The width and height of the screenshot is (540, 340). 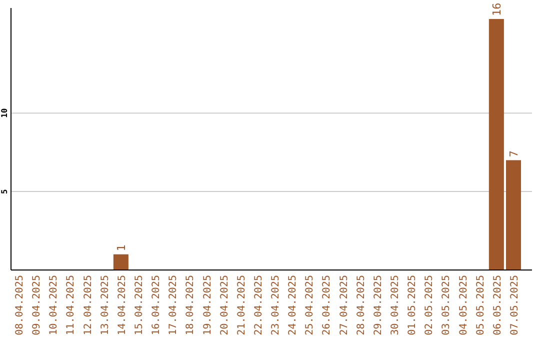 What do you see at coordinates (139, 305) in the screenshot?
I see `x-tick-label: 15.04.2025` at bounding box center [139, 305].